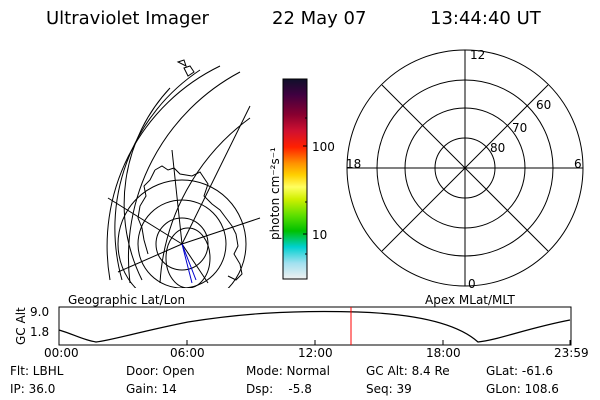 The height and width of the screenshot is (400, 600). What do you see at coordinates (497, 148) in the screenshot?
I see `lat-label-80: 80` at bounding box center [497, 148].